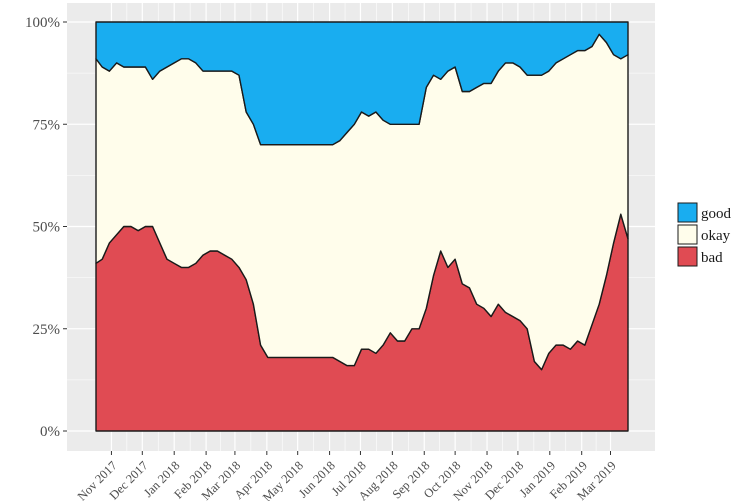 Image resolution: width=750 pixels, height=501 pixels. What do you see at coordinates (47, 330) in the screenshot?
I see `y-tick-label: 25%` at bounding box center [47, 330].